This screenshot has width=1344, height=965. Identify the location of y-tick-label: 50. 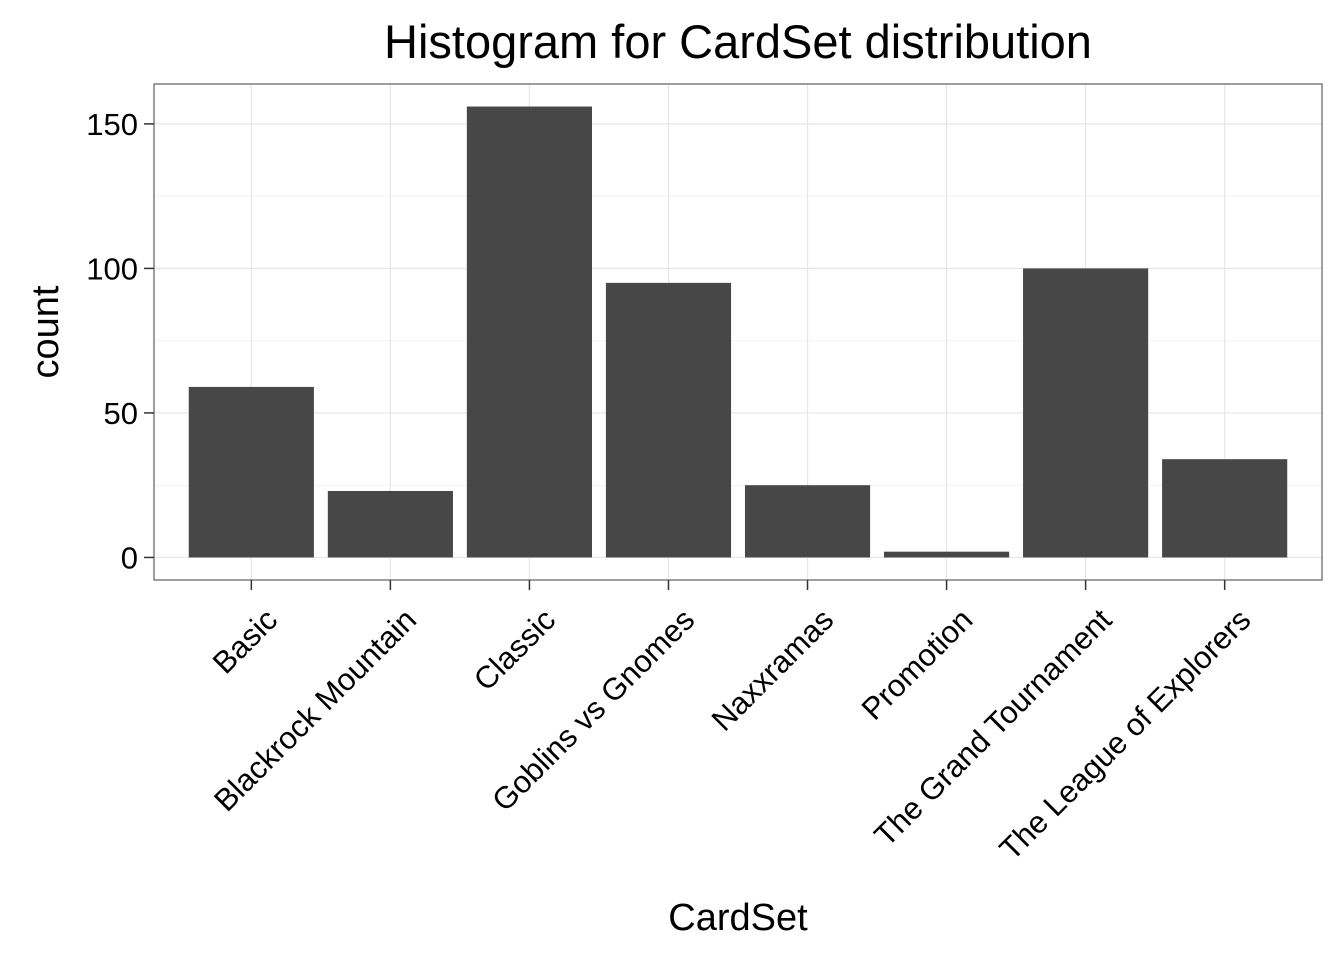
(121, 413).